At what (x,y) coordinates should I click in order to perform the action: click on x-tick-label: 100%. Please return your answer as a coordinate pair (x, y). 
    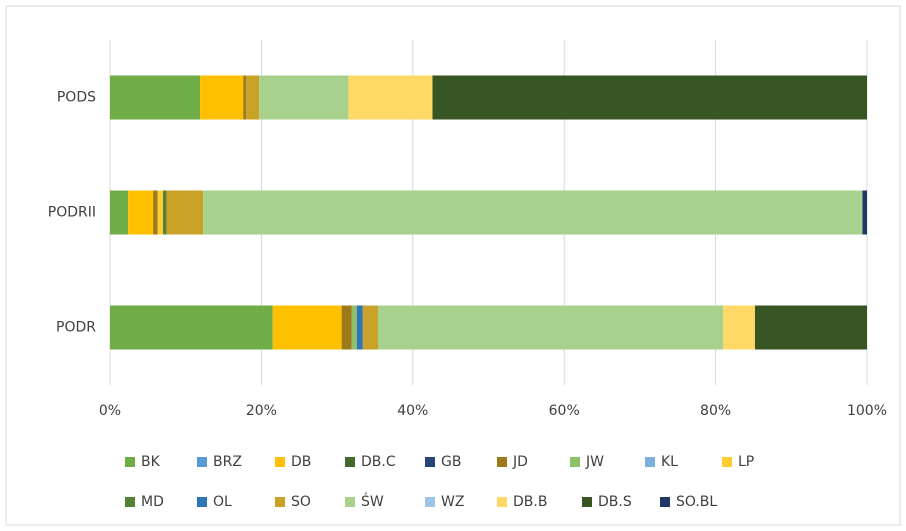
    Looking at the image, I should click on (867, 411).